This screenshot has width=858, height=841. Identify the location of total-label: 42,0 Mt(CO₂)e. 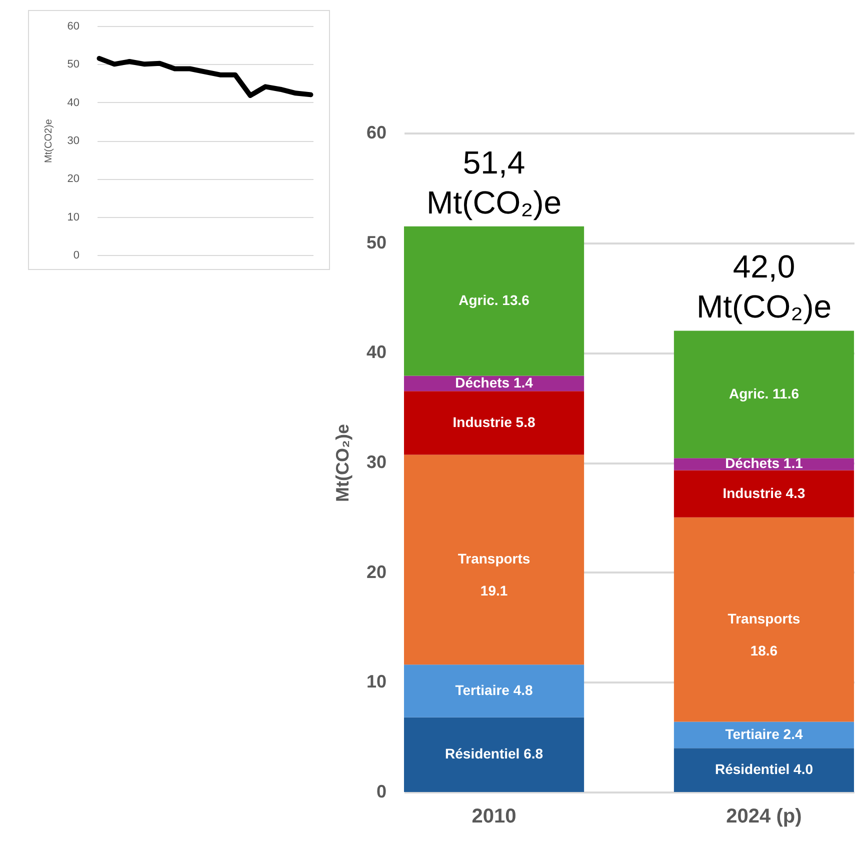
(764, 286).